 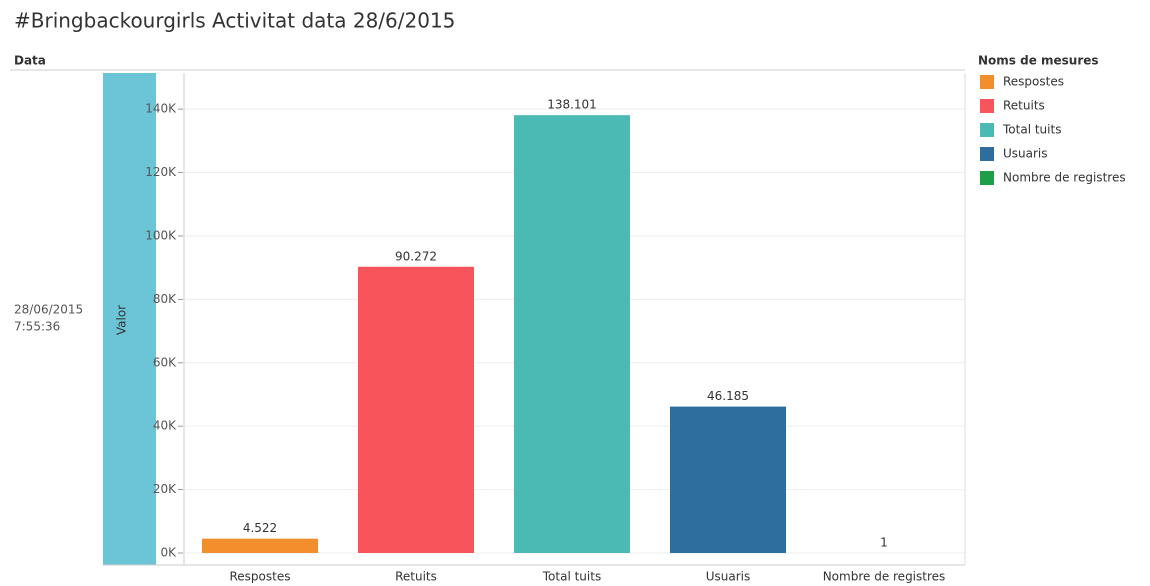 I want to click on data-label: 1, so click(x=884, y=542).